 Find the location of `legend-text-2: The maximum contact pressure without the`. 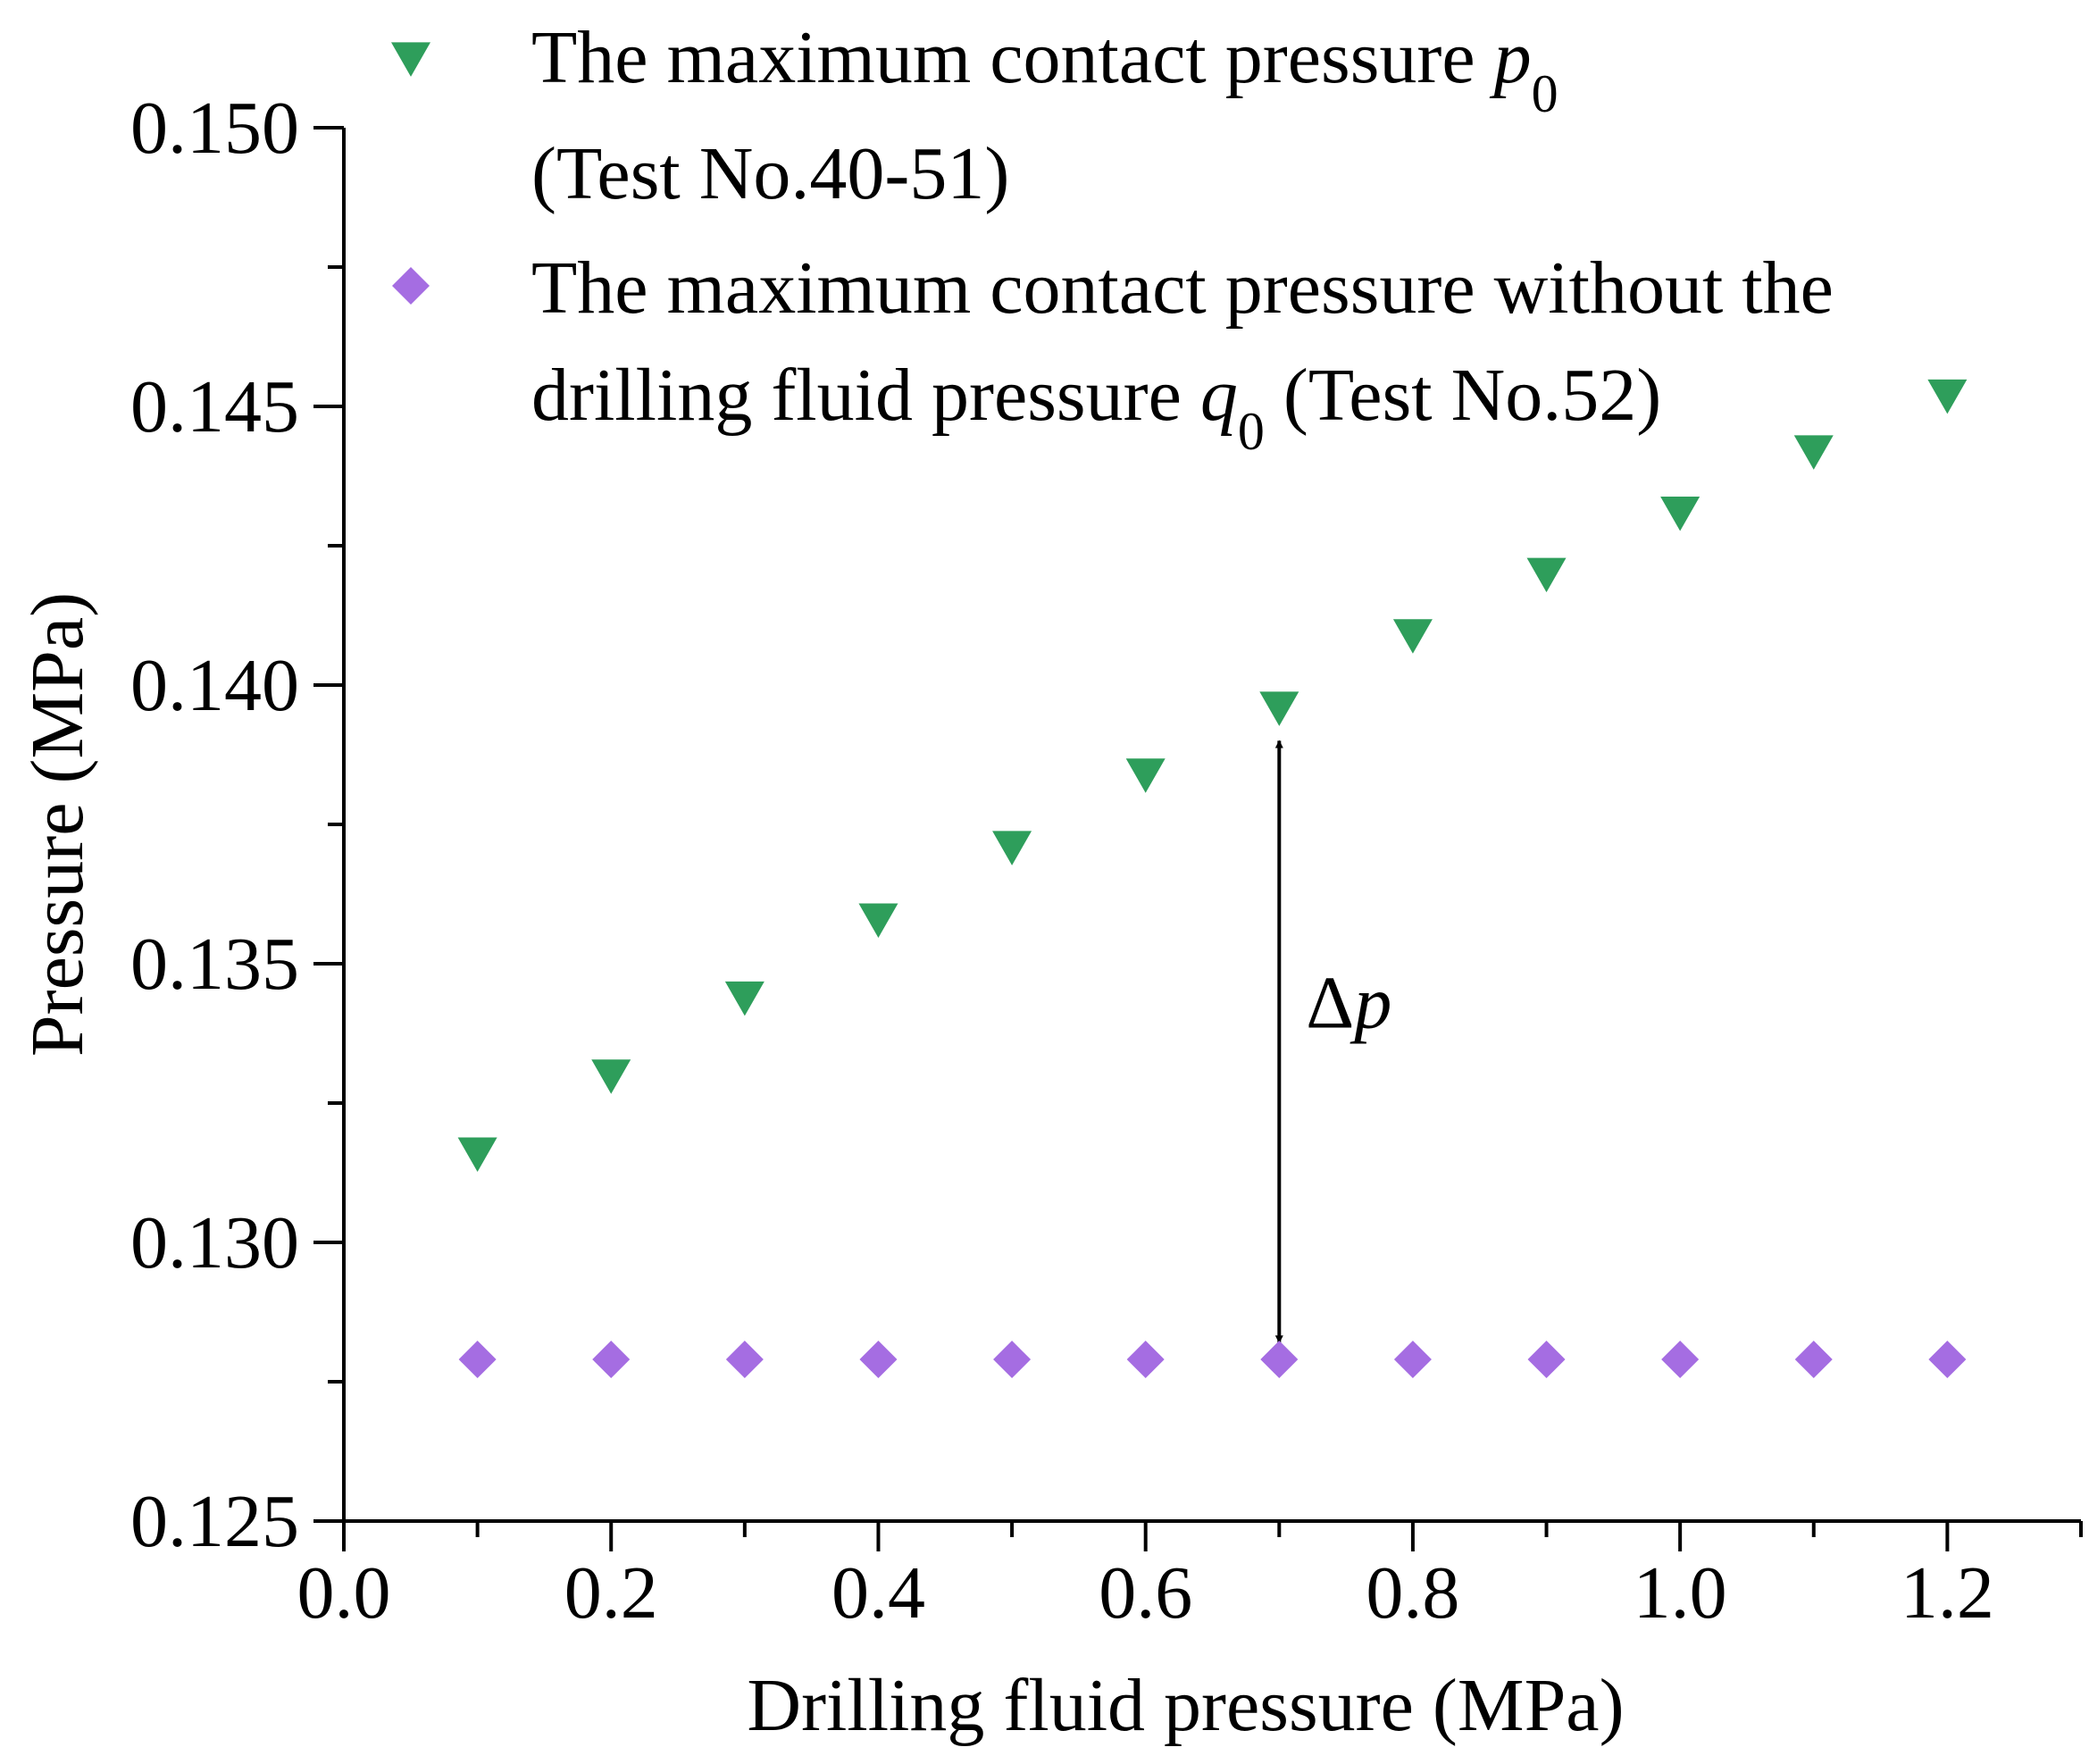

legend-text-2: The maximum contact pressure without the is located at coordinates (1182, 288).